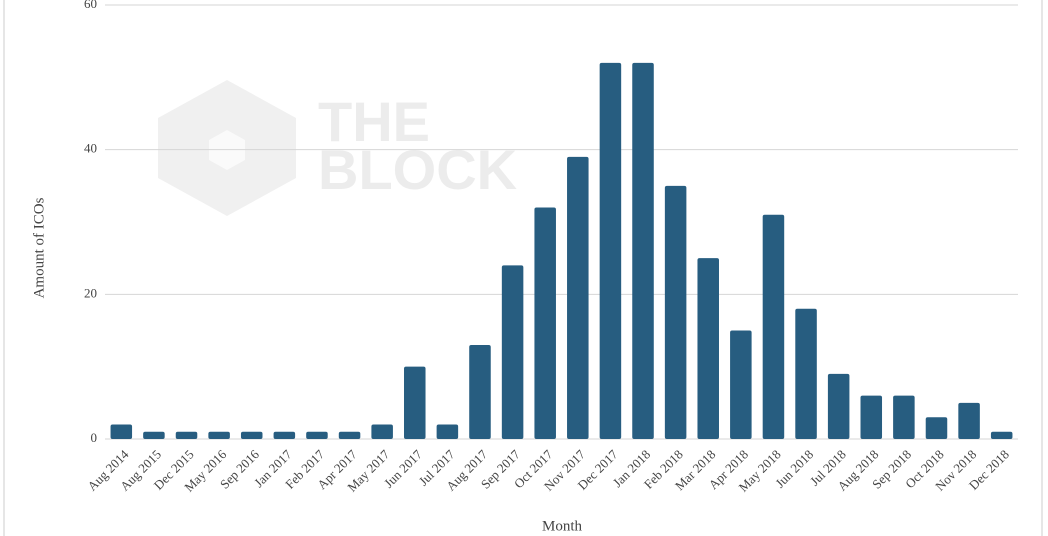 This screenshot has width=1048, height=536. What do you see at coordinates (90, 148) in the screenshot?
I see `y-tick-label: 40` at bounding box center [90, 148].